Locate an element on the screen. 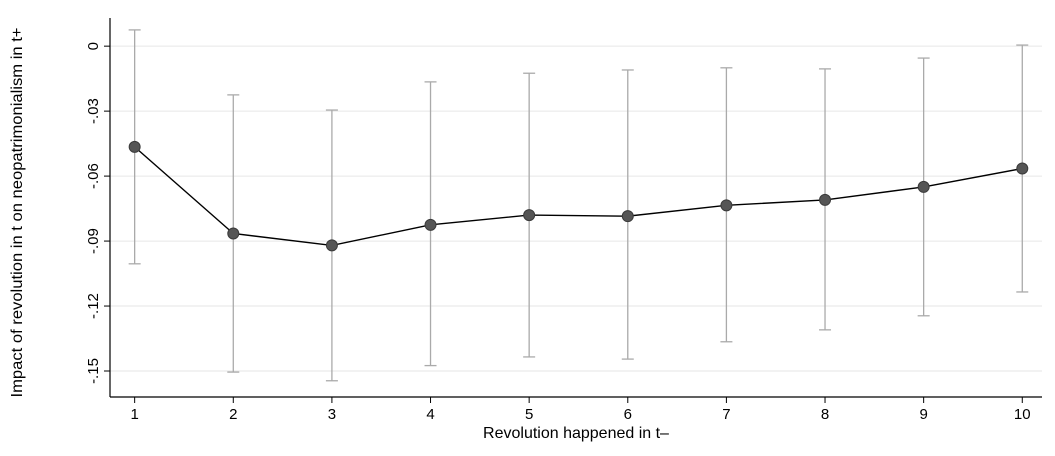 This screenshot has width=1055, height=456. x-tick-label-3: 3 is located at coordinates (332, 414).